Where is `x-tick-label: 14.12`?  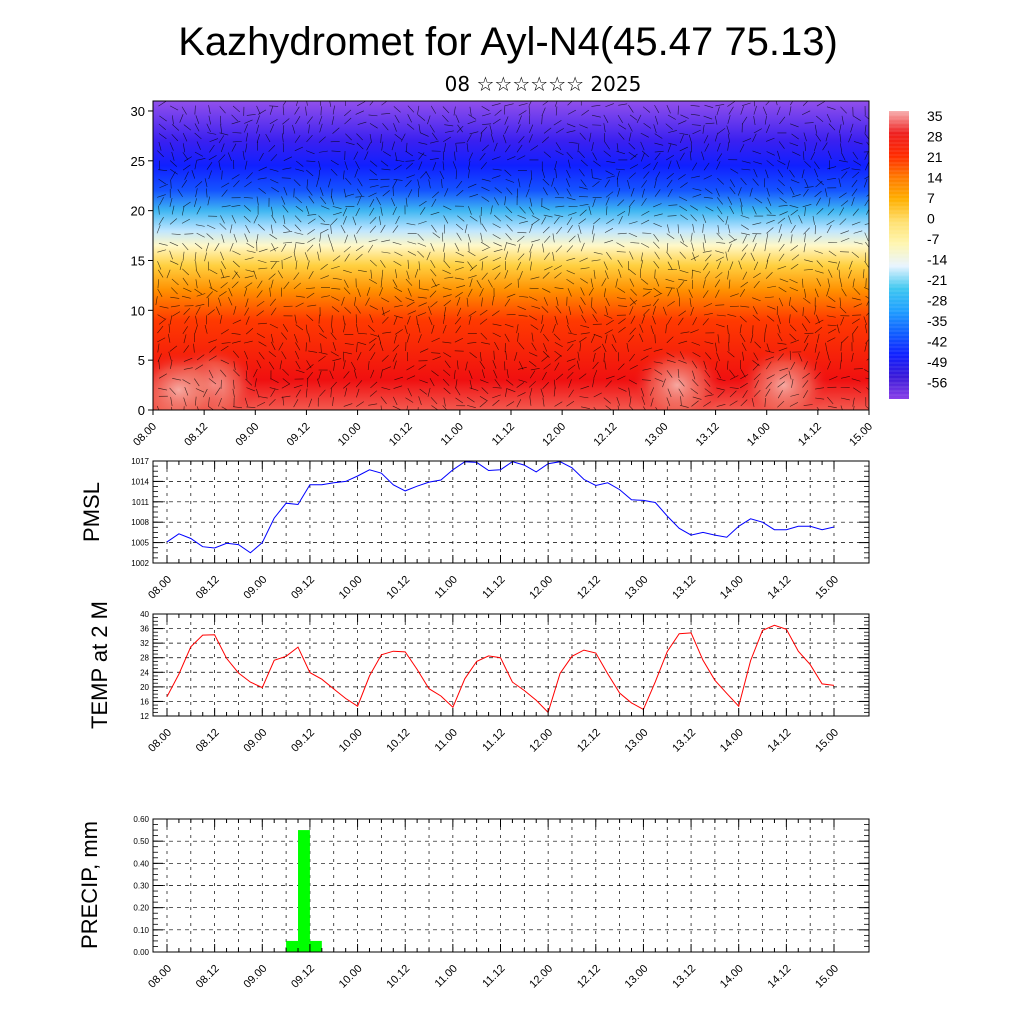
x-tick-label: 14.12 is located at coordinates (810, 435).